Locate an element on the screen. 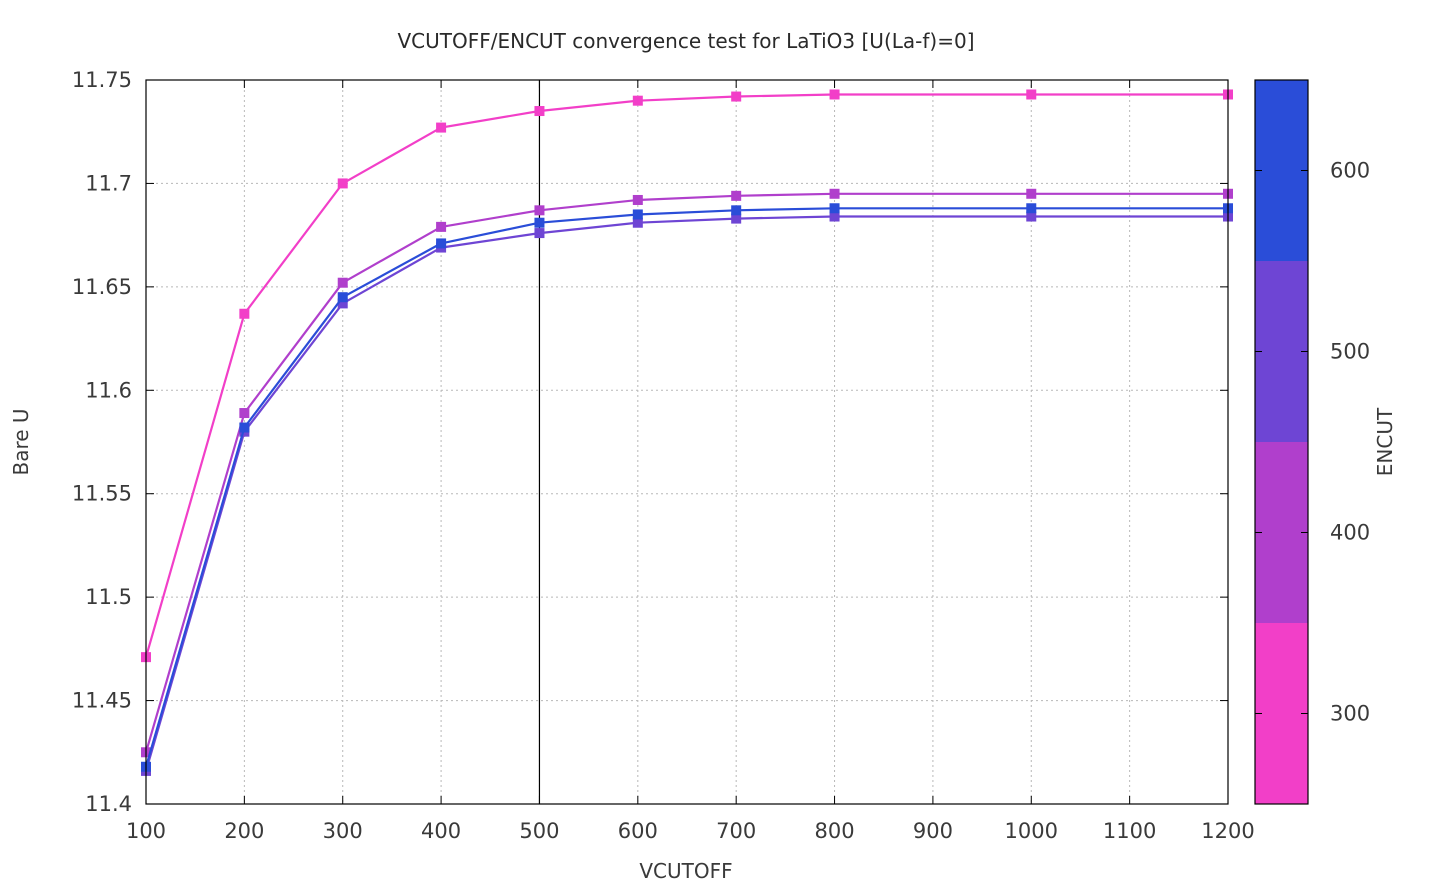 The height and width of the screenshot is (888, 1437). x-tick-label: 900 is located at coordinates (933, 831).